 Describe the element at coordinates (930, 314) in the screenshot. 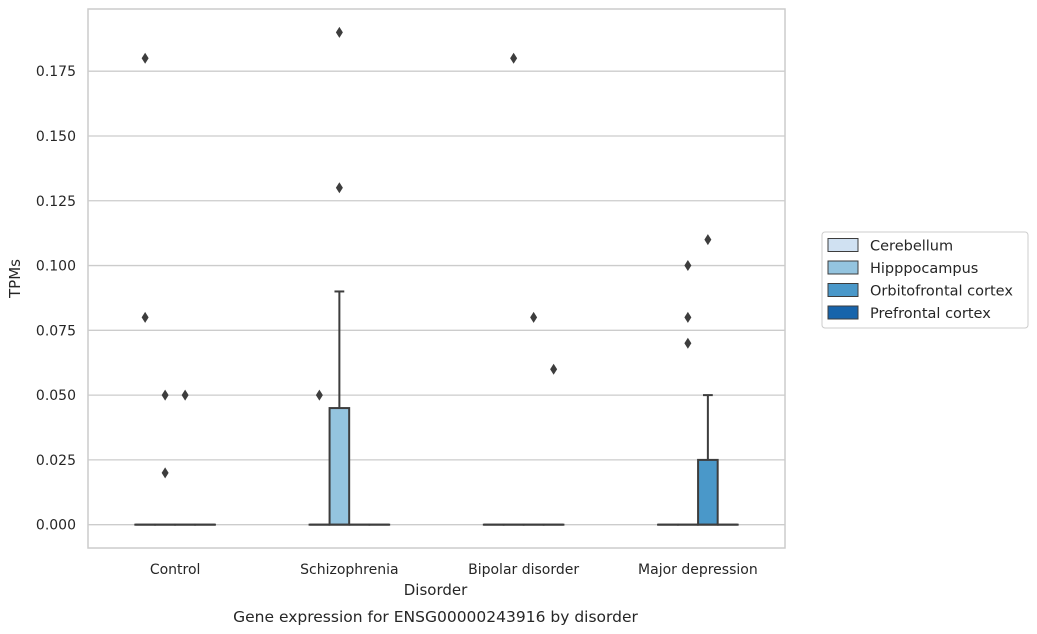

I see `legend-label: Prefrontal cortex` at that location.